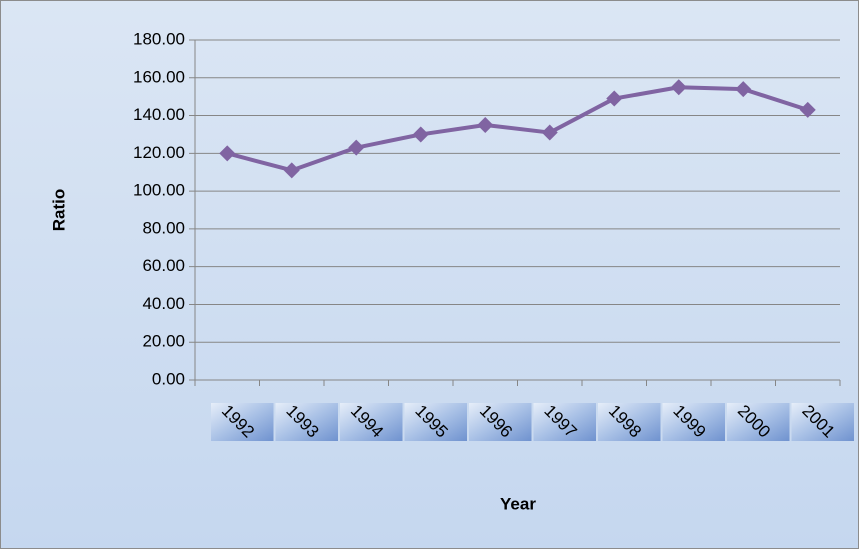 The height and width of the screenshot is (549, 859). I want to click on x-axis-title: Year, so click(518, 503).